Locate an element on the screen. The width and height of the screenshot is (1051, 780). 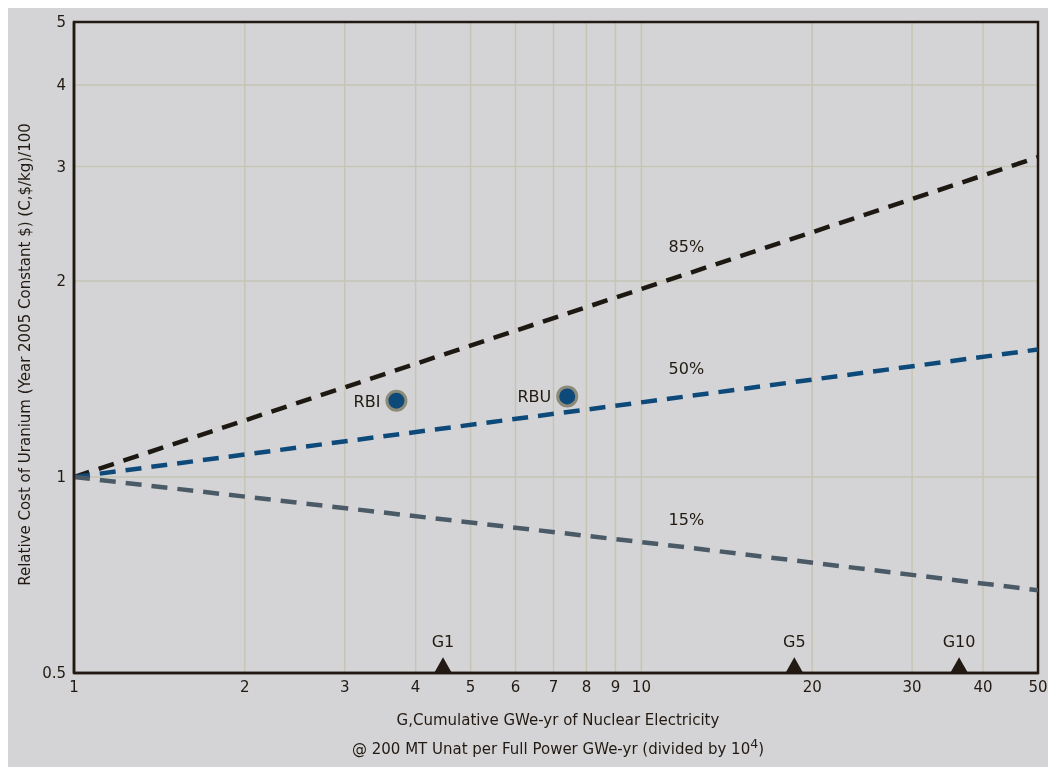
x-tick-label: 6 is located at coordinates (515, 686).